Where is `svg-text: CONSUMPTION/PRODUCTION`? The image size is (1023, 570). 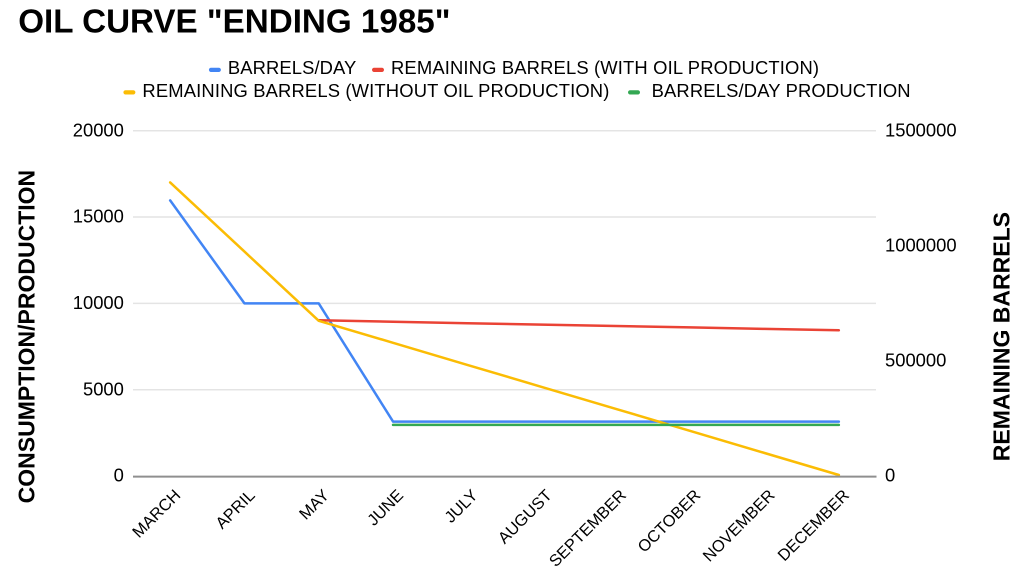 svg-text: CONSUMPTION/PRODUCTION is located at coordinates (27, 337).